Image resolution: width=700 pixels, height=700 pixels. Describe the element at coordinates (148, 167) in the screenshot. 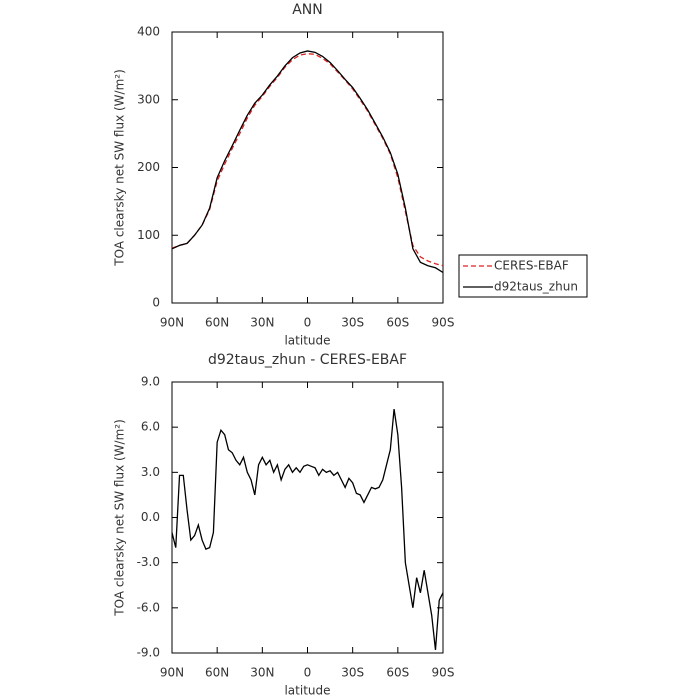

I see `y-tick-label: 200` at that location.